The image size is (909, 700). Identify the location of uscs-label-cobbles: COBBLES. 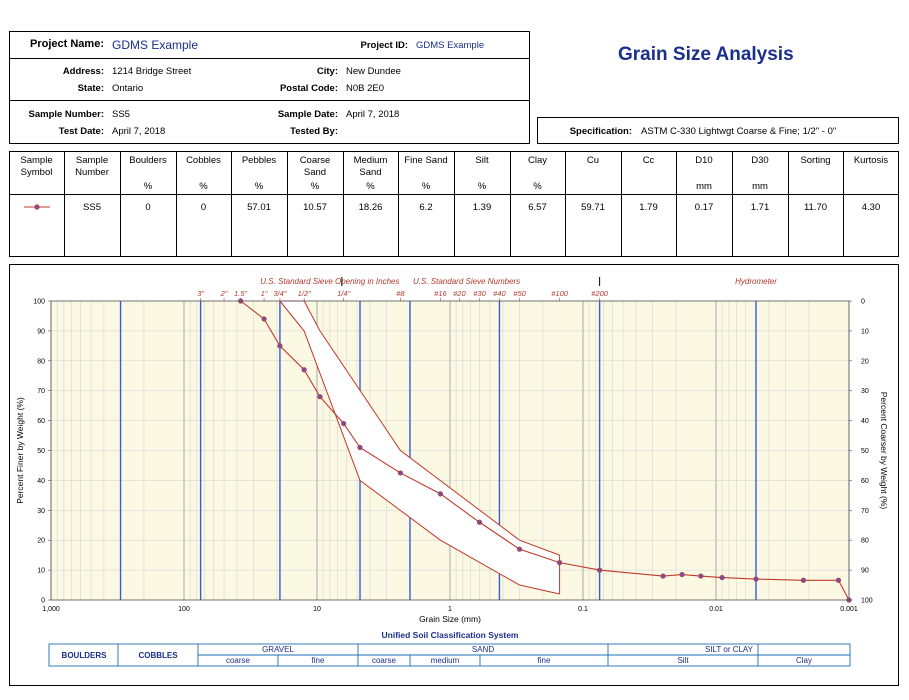
(158, 655).